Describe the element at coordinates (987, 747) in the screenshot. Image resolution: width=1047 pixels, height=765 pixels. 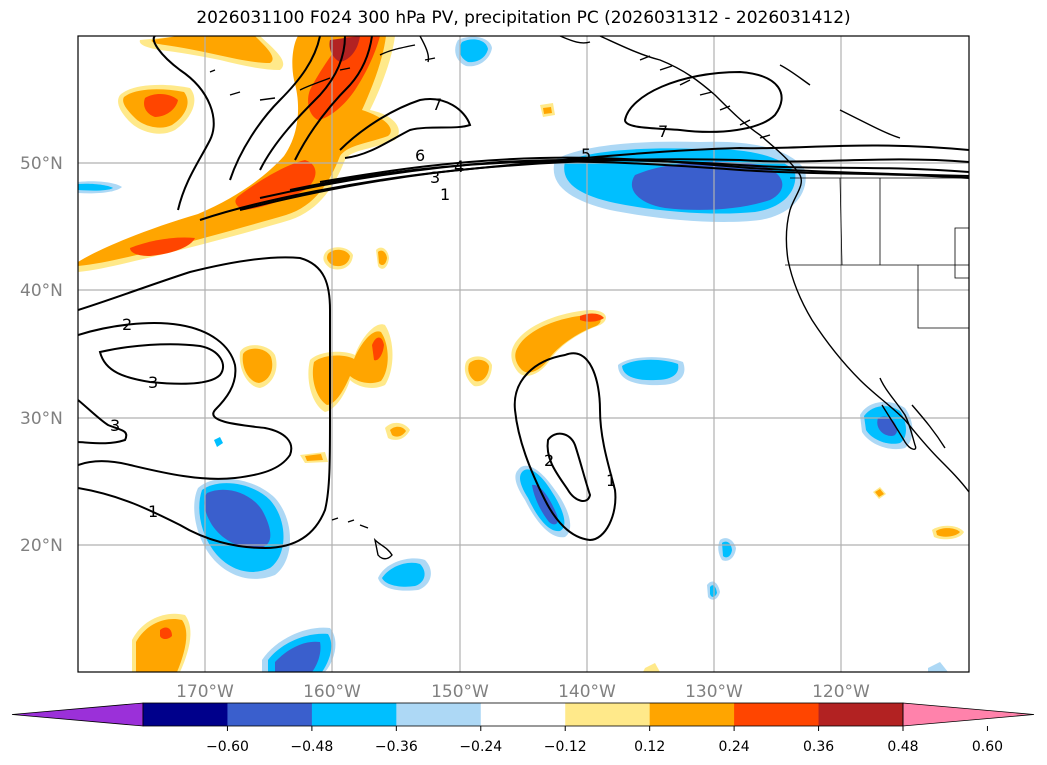
I see `colorbar-tick-label: 0.60` at that location.